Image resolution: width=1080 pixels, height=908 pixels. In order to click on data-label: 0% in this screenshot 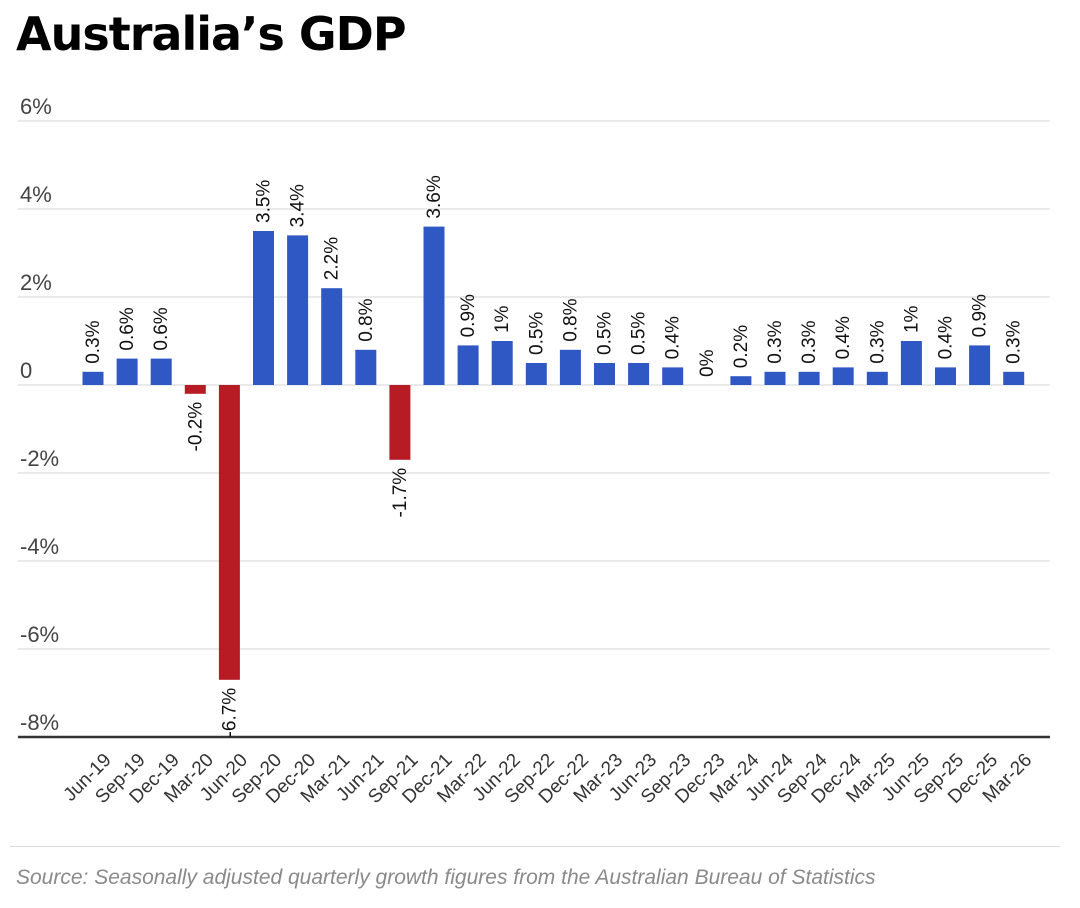, I will do `click(707, 363)`.